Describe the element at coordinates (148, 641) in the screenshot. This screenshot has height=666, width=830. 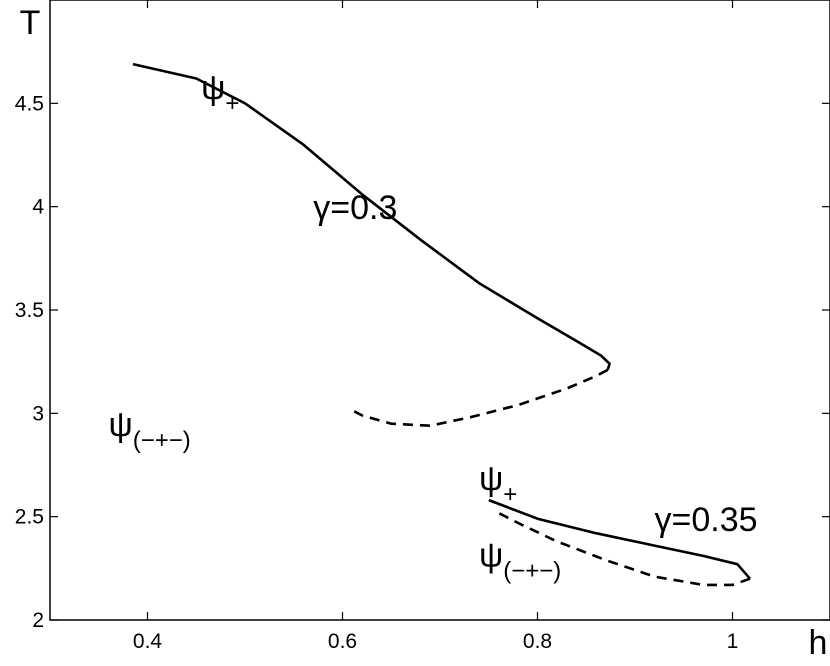
I see `x-tick-label: 0.4` at that location.